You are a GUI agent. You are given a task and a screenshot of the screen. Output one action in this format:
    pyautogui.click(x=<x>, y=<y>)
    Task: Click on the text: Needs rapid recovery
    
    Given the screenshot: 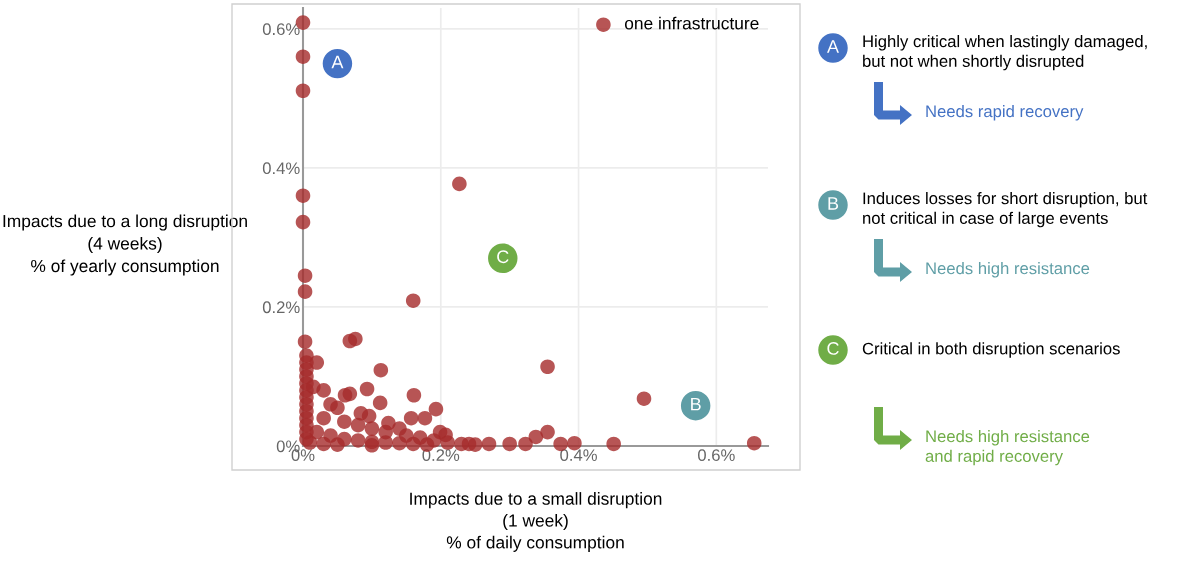 What is the action you would take?
    pyautogui.click(x=1005, y=113)
    